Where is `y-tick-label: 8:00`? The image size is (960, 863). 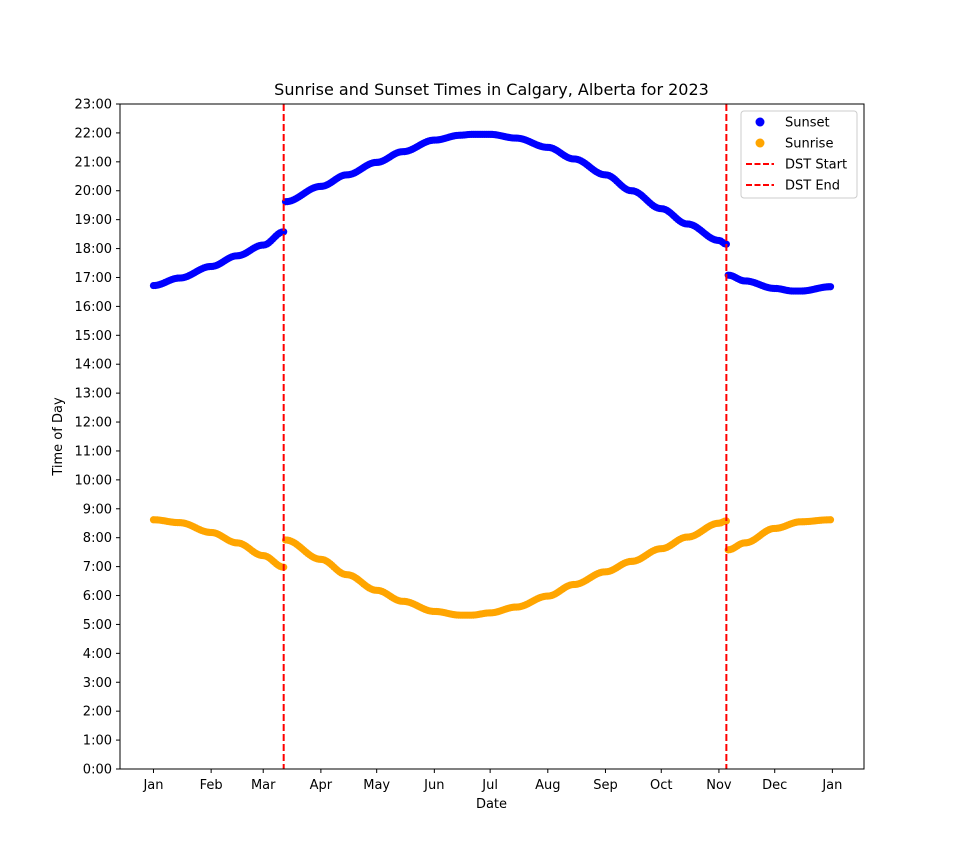
y-tick-label: 8:00 is located at coordinates (97, 538).